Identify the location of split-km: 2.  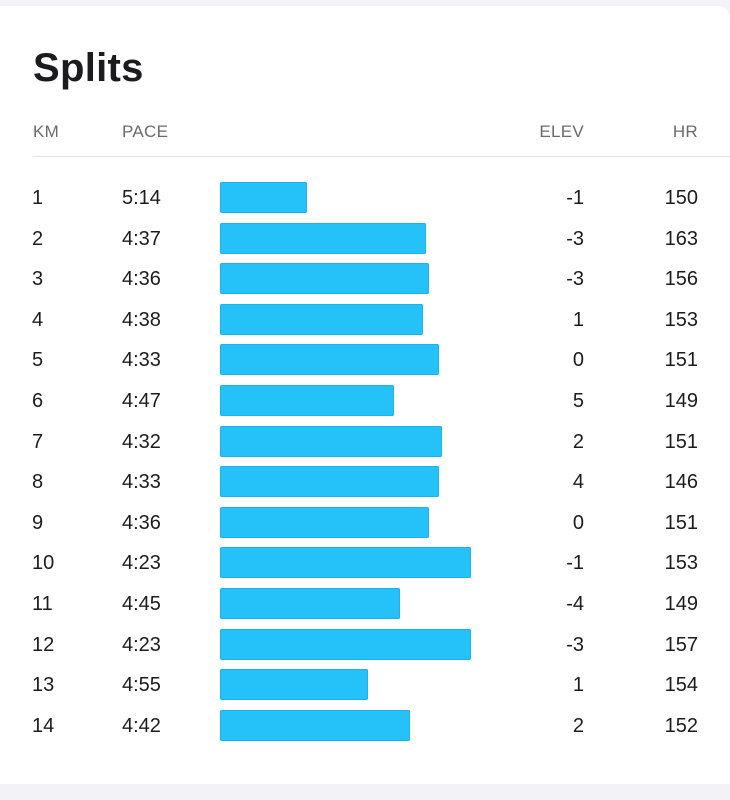
(38, 238).